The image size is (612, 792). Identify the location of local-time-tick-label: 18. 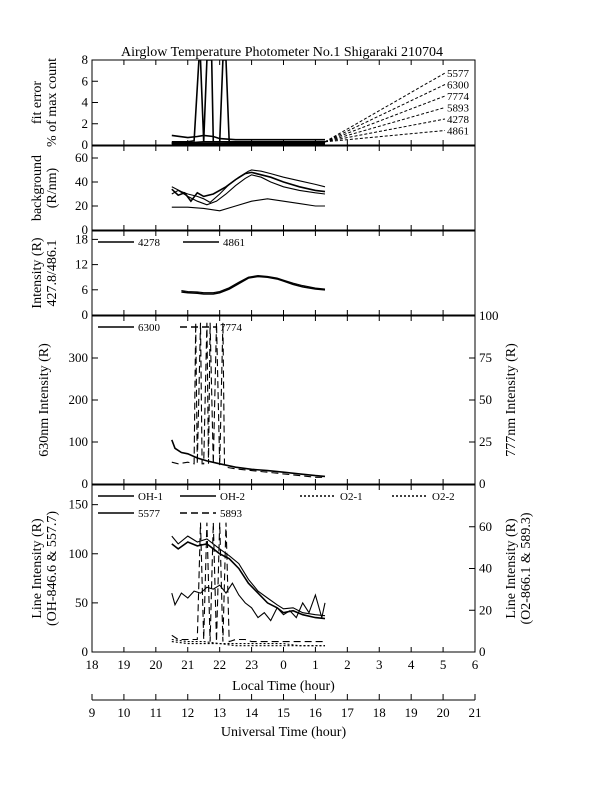
(92, 664).